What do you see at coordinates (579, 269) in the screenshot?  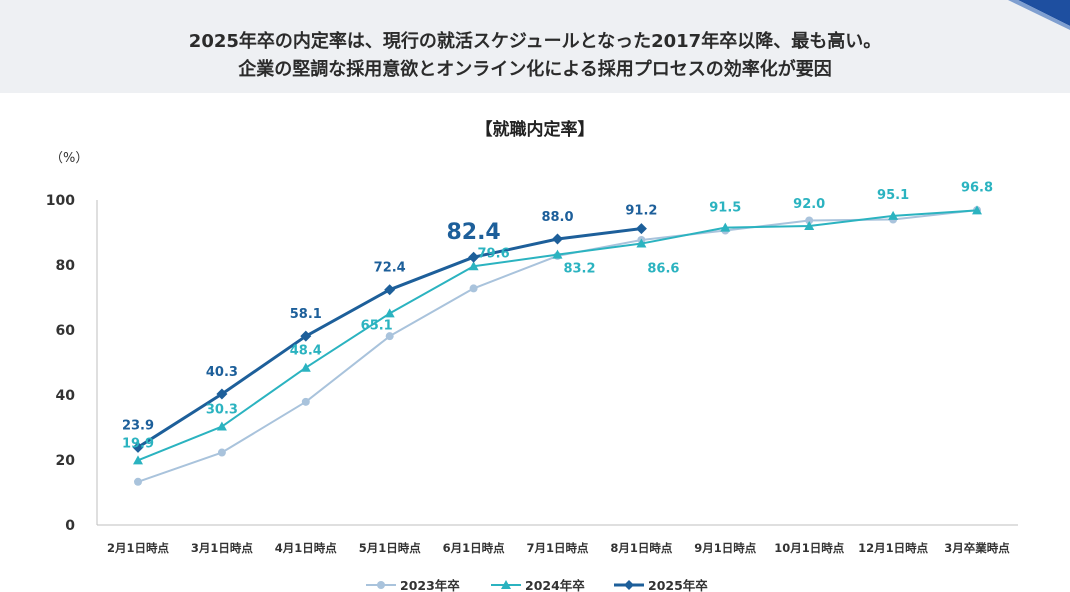 I see `data-label: 83.2` at bounding box center [579, 269].